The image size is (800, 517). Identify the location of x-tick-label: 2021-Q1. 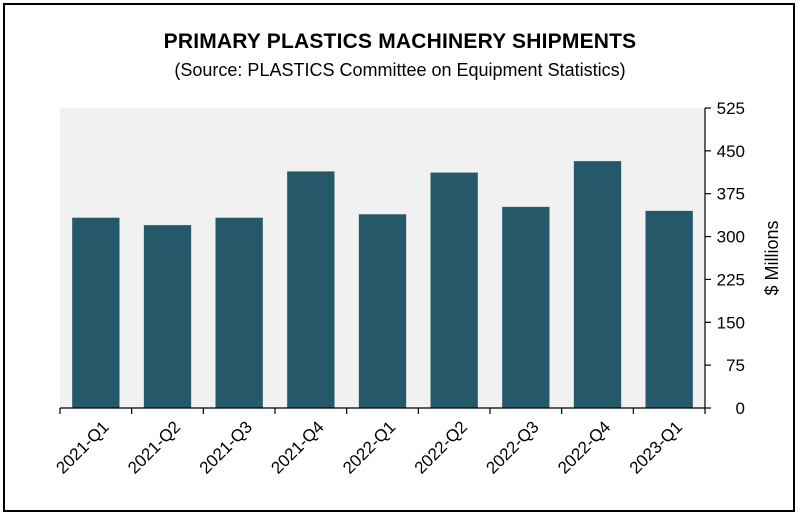
(82, 447).